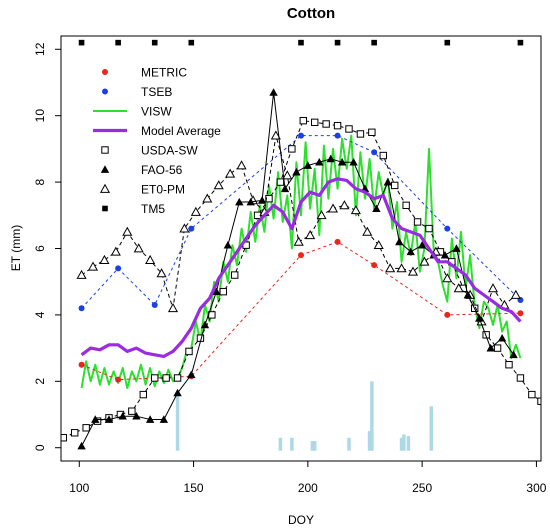 The height and width of the screenshot is (529, 550). Describe the element at coordinates (137, 92) in the screenshot. I see `legend-item-tseb: TSEB` at that location.